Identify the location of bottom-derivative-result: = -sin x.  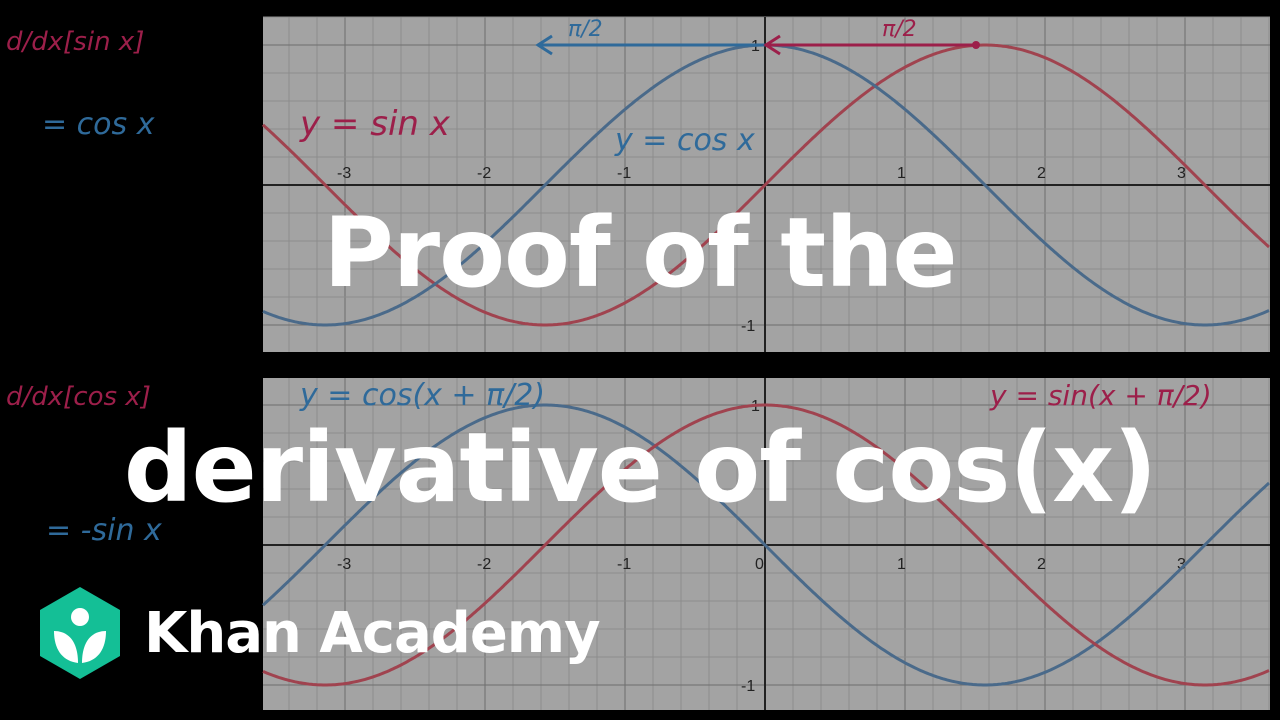
(104, 530).